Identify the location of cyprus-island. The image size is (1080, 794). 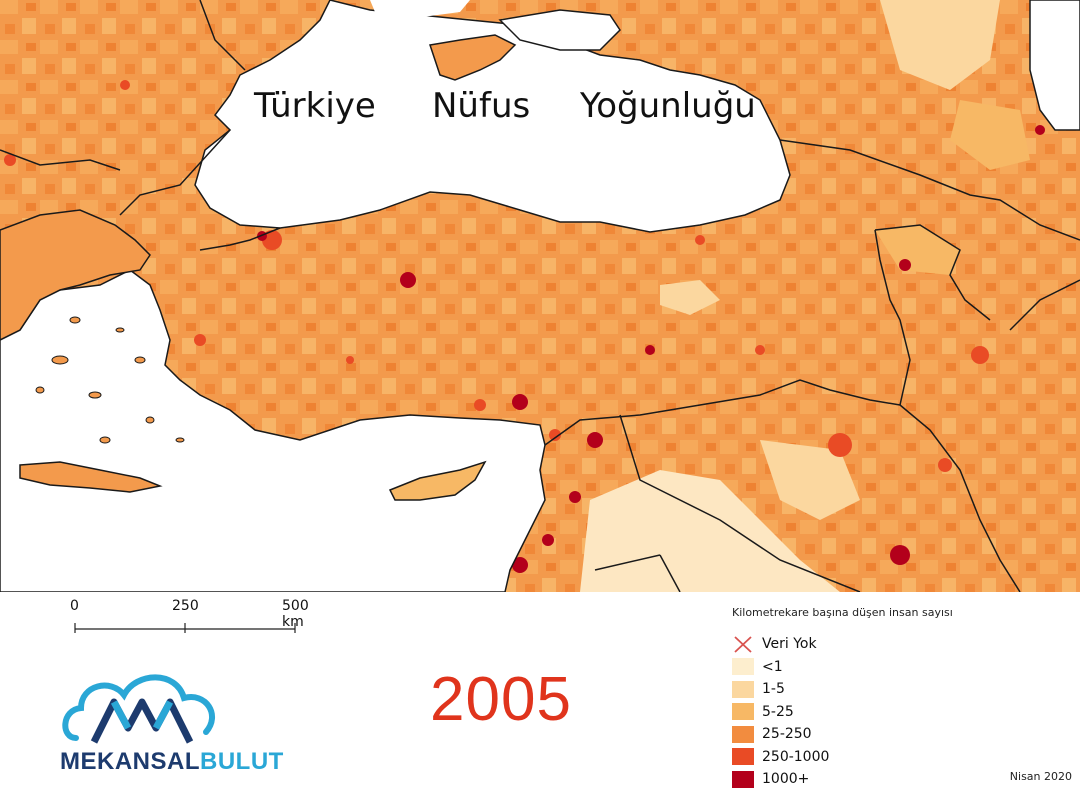
(437, 480).